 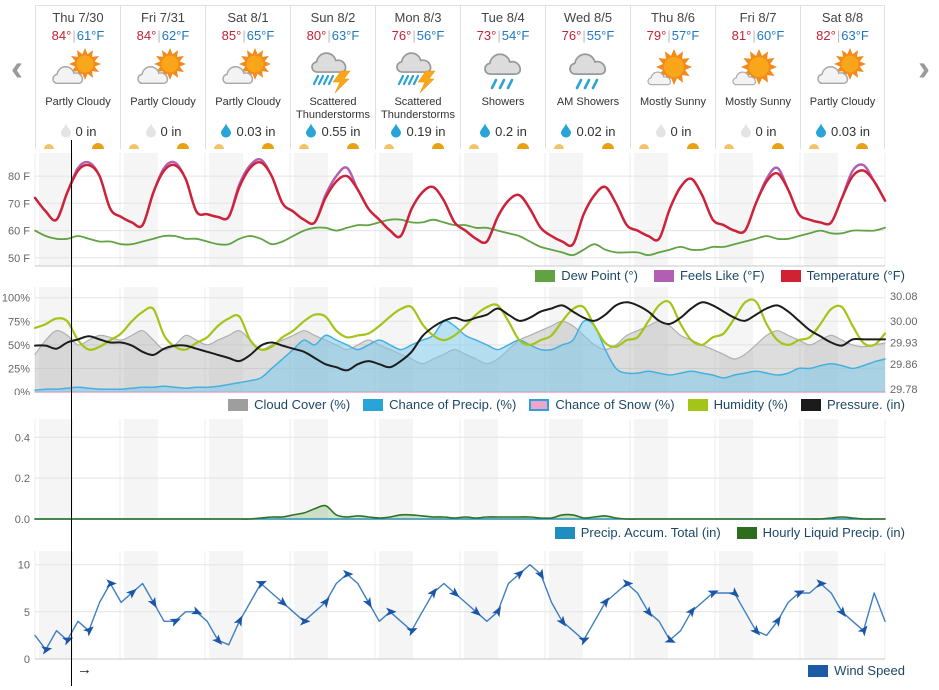 What do you see at coordinates (260, 35) in the screenshot?
I see `low-temp: 65°F` at bounding box center [260, 35].